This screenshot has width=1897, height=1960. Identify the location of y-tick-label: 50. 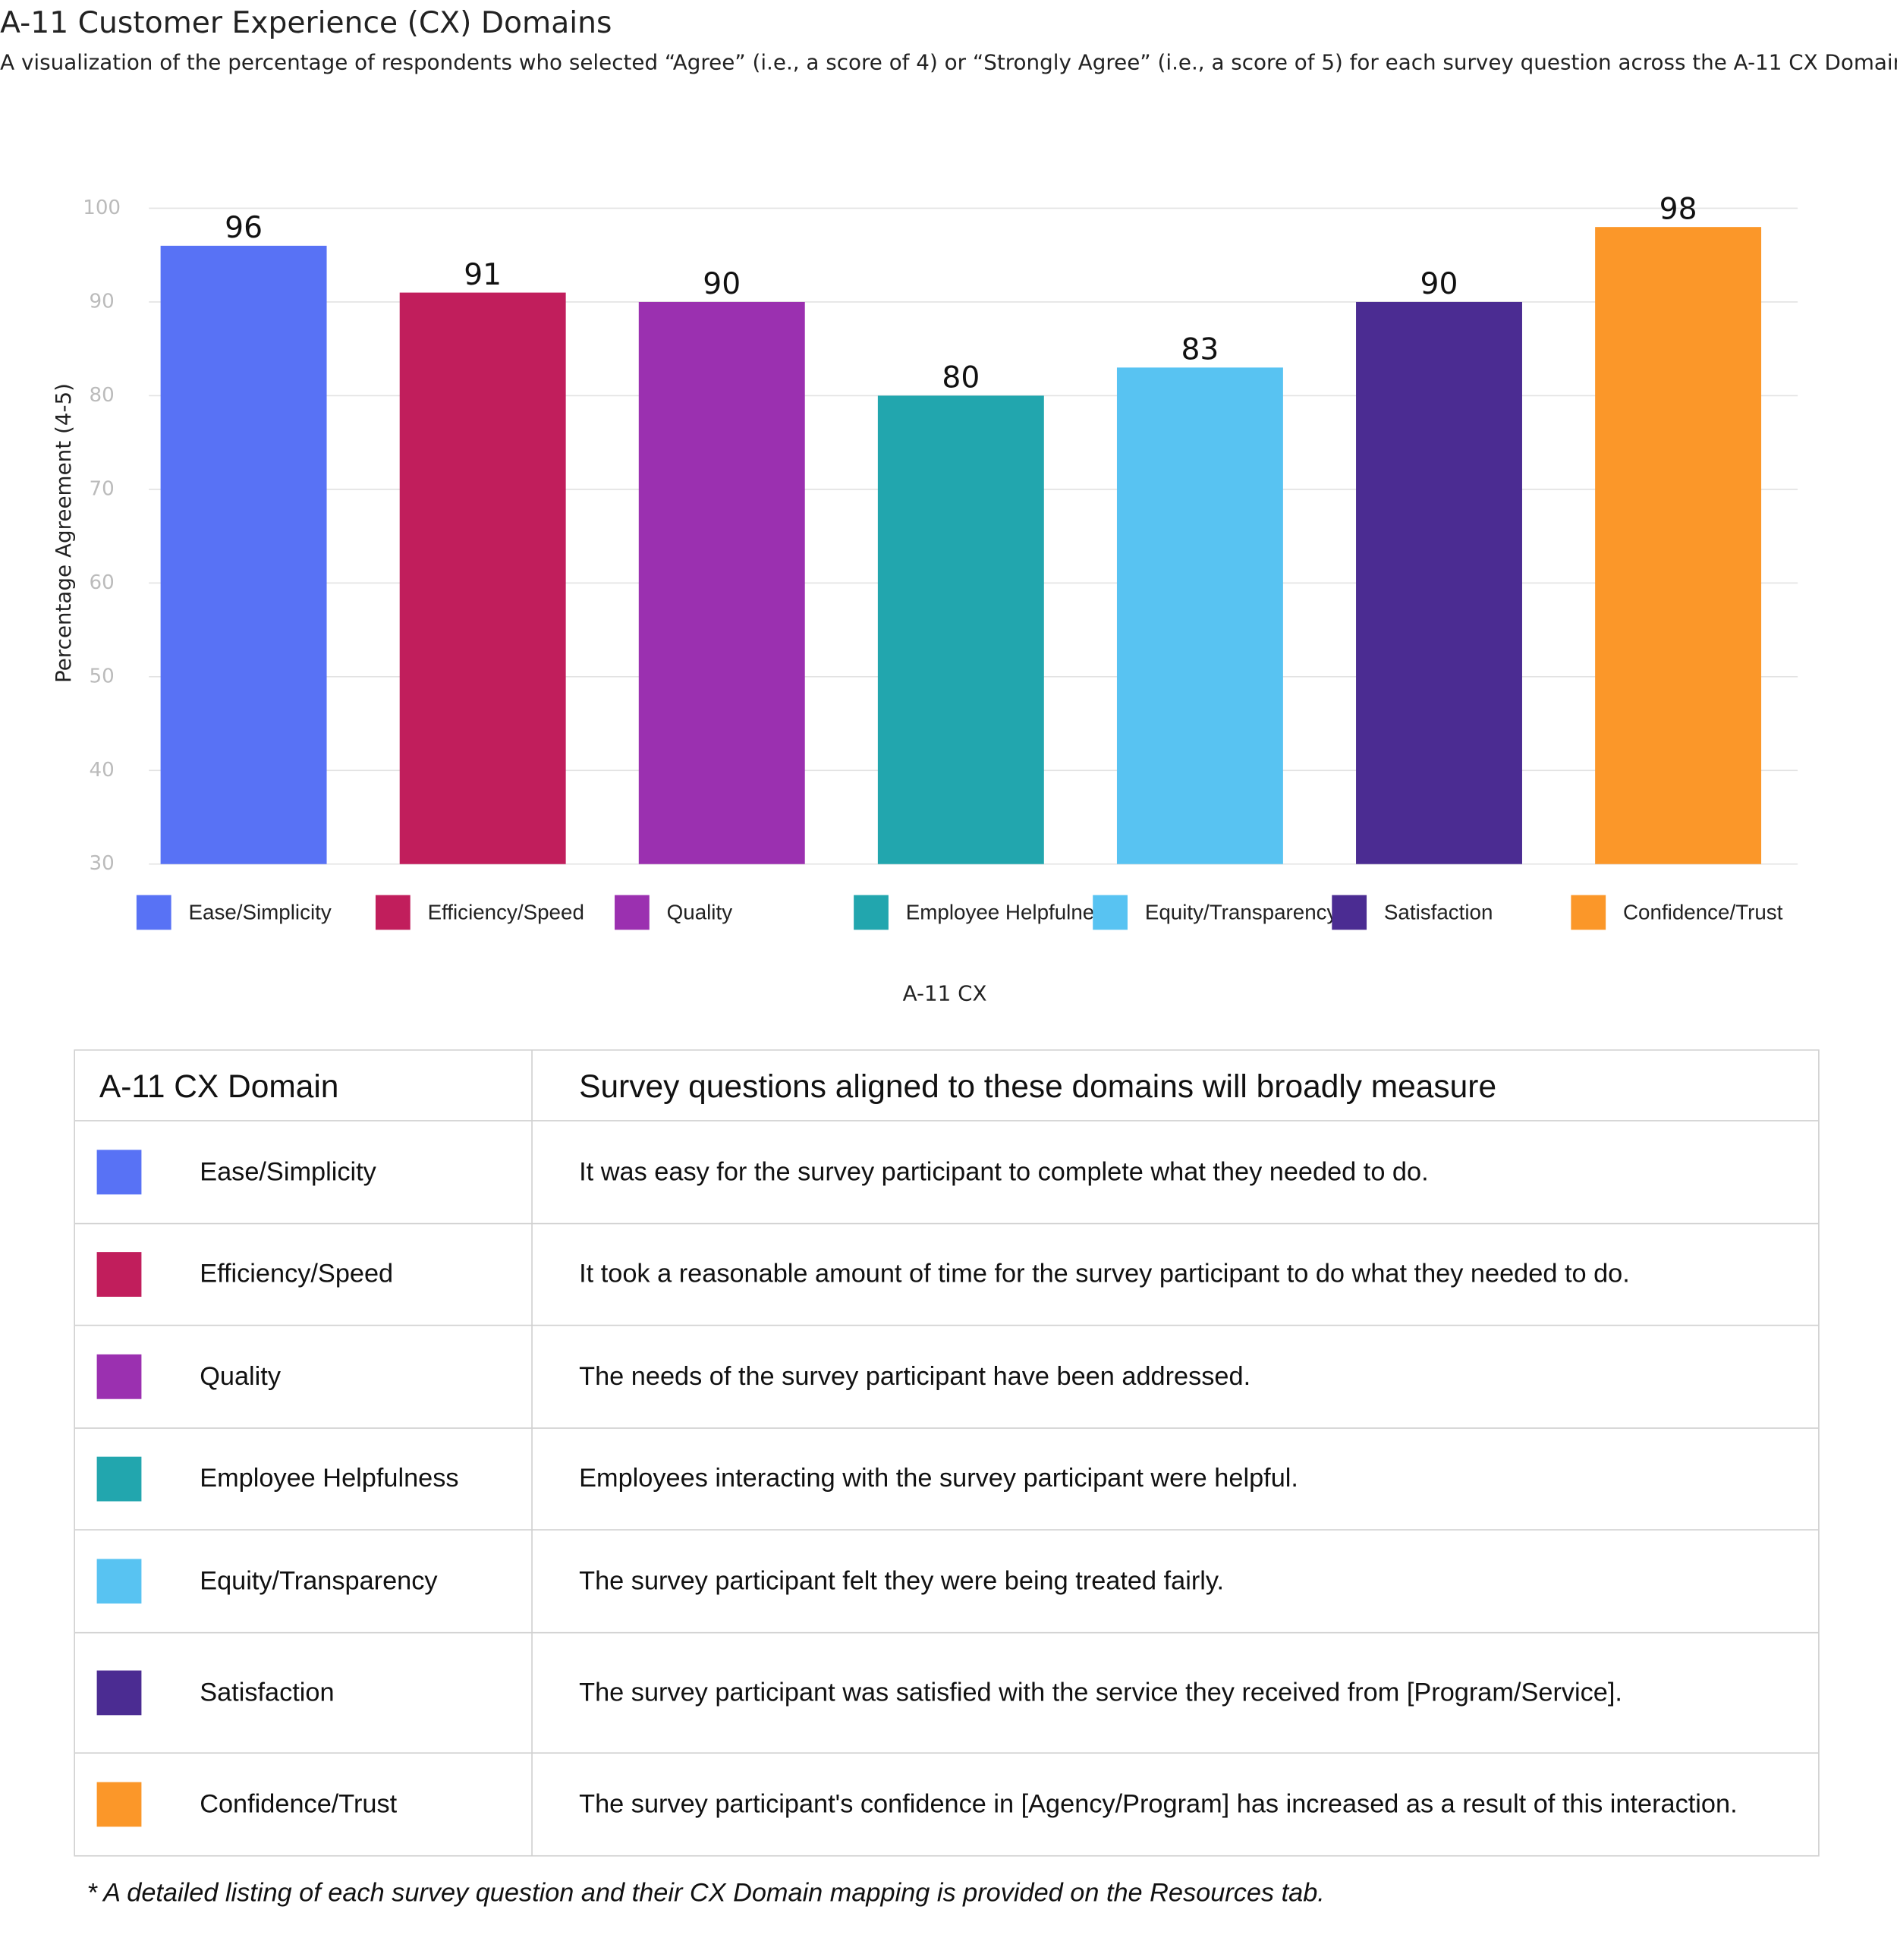
(103, 676).